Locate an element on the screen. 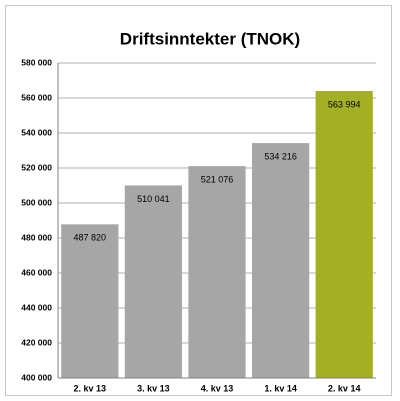 This screenshot has height=401, width=400. chart-title: Driftsinntekter (TNOK) is located at coordinates (210, 38).